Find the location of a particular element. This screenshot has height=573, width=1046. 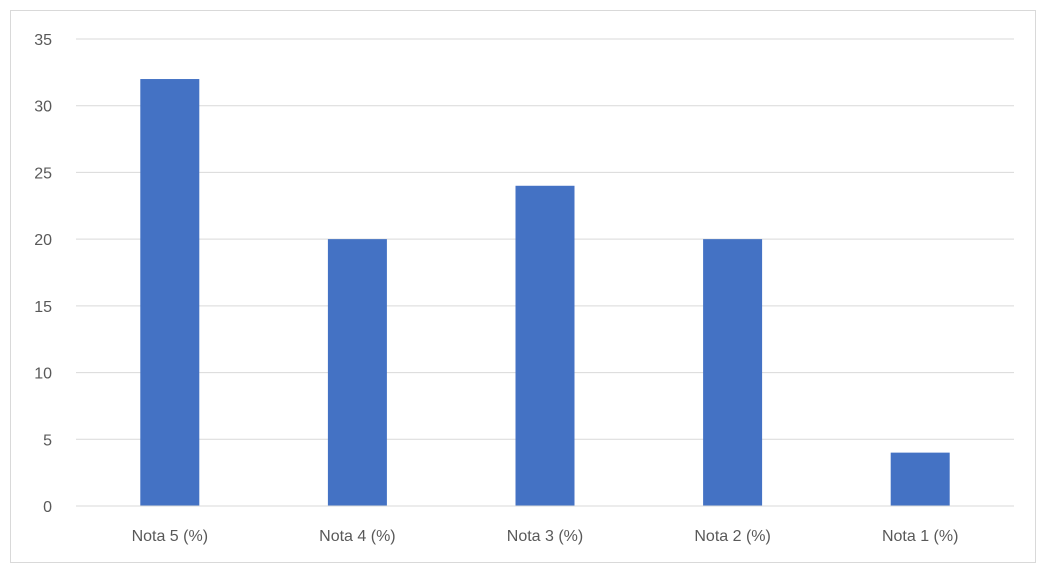

x-tick-label: Nota 2 (%) is located at coordinates (732, 536).